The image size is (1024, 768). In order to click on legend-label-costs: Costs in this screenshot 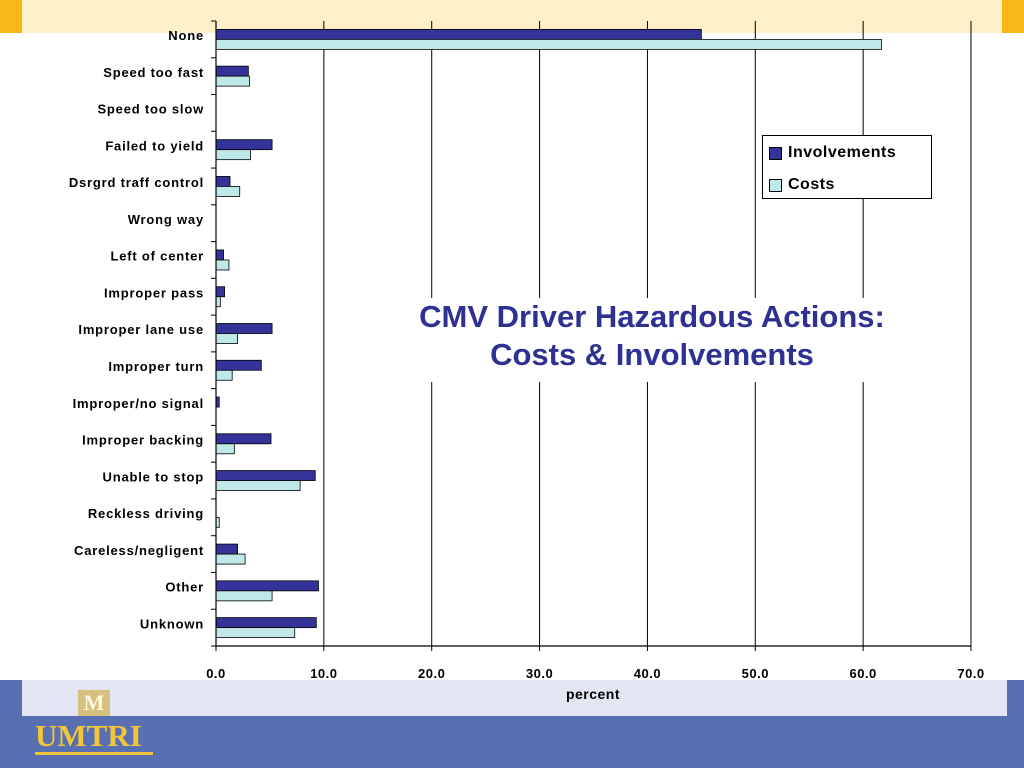, I will do `click(811, 184)`.